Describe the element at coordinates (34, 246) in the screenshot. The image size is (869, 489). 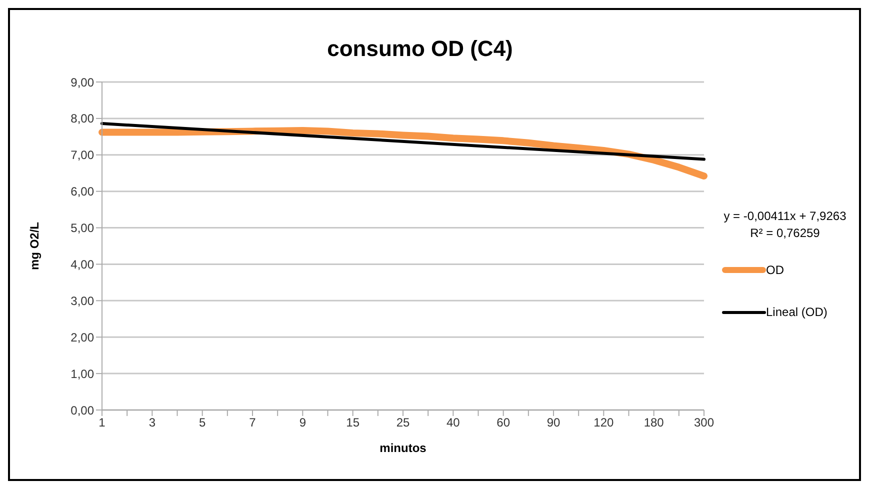
I see `y-axis-title: mg O2/L` at that location.